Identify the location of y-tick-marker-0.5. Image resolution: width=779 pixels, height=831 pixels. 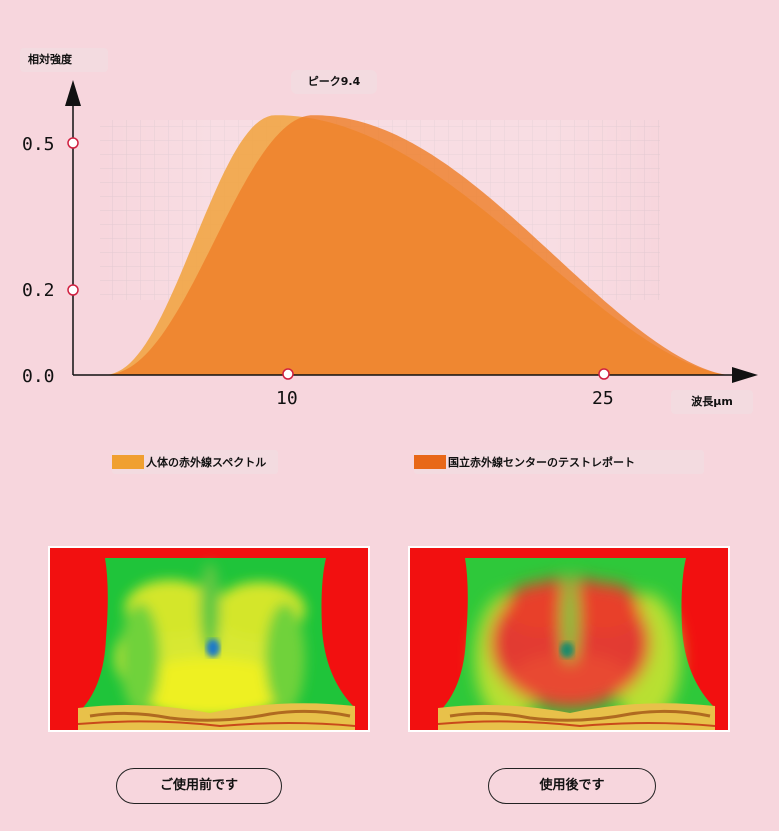
(73, 143).